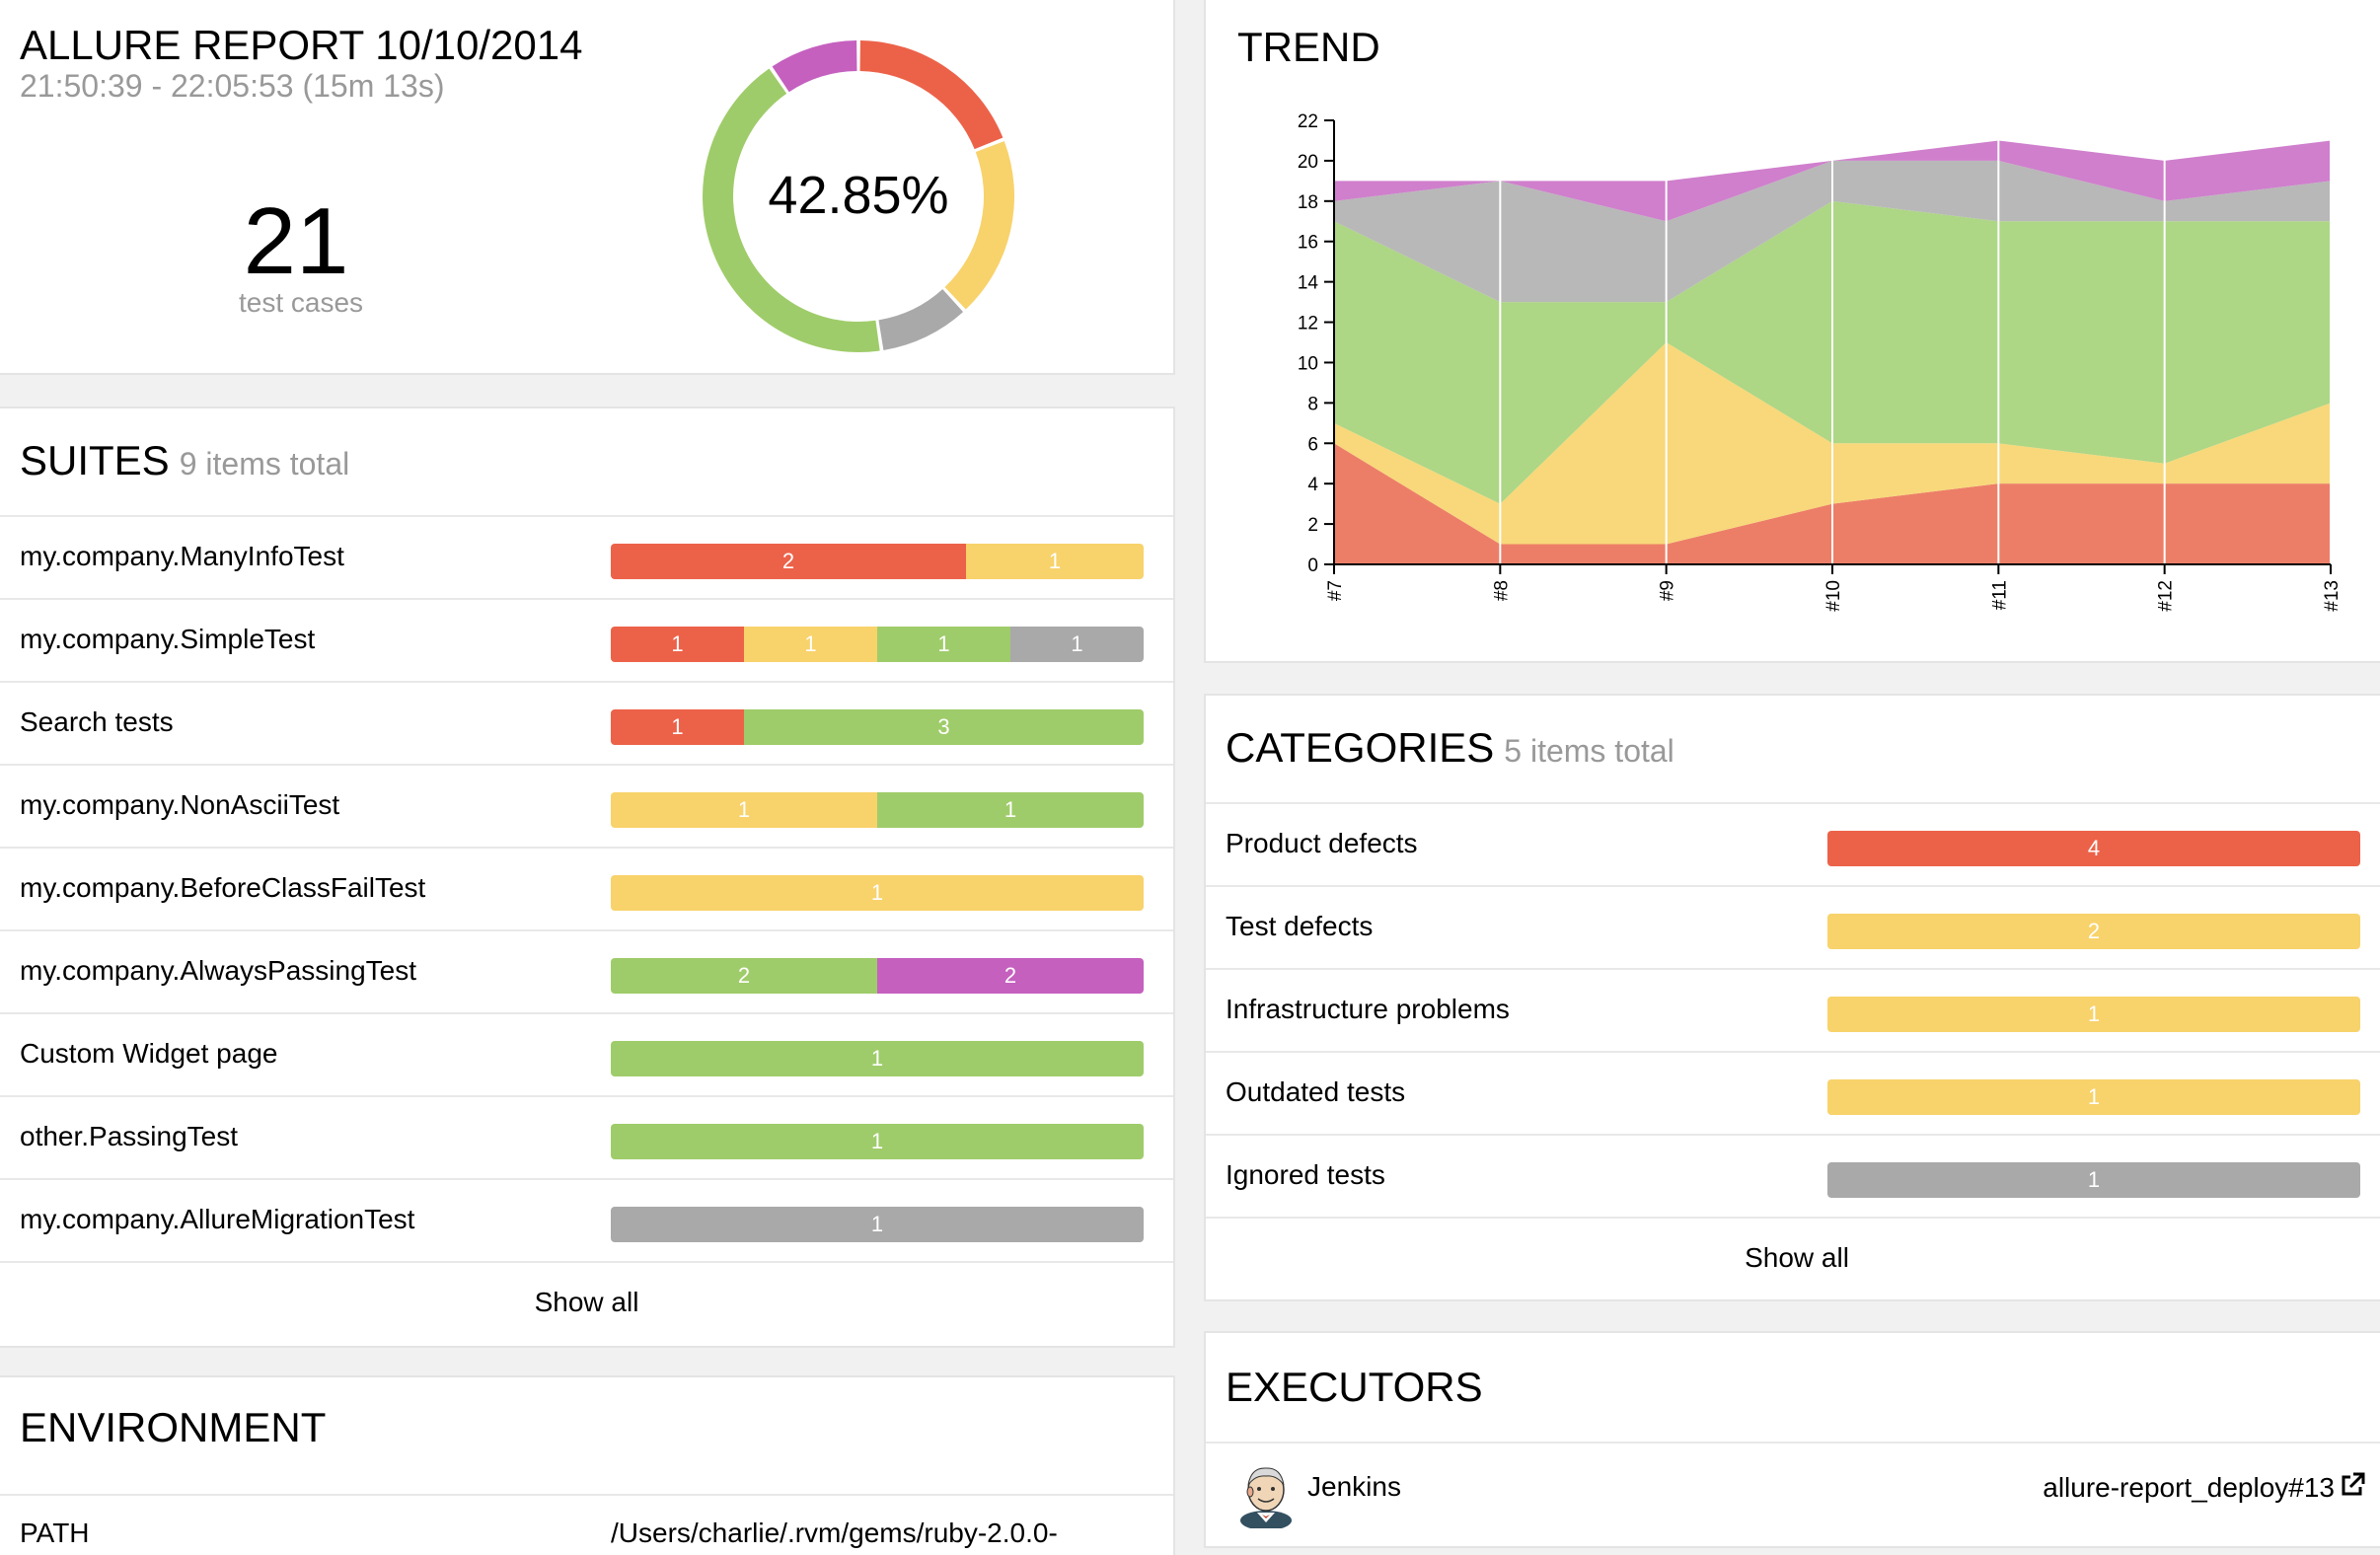 This screenshot has width=2380, height=1555. What do you see at coordinates (1266, 1497) in the screenshot?
I see `jenkins-avatar-icon` at bounding box center [1266, 1497].